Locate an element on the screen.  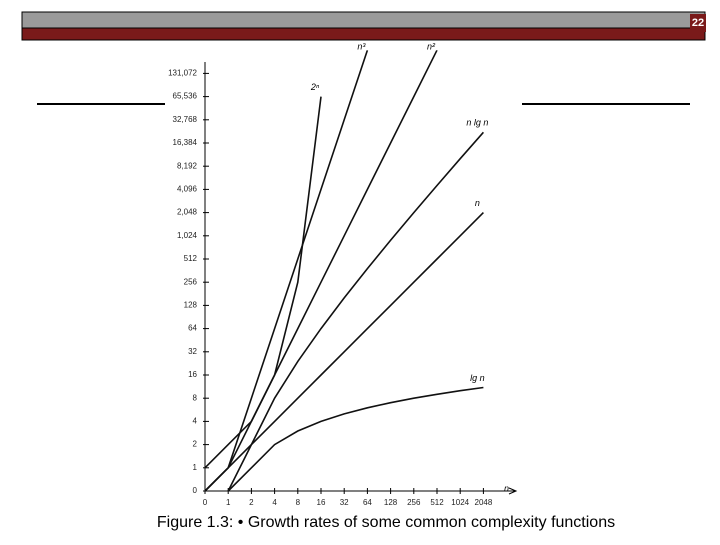
series-label: n³ is located at coordinates (361, 47).